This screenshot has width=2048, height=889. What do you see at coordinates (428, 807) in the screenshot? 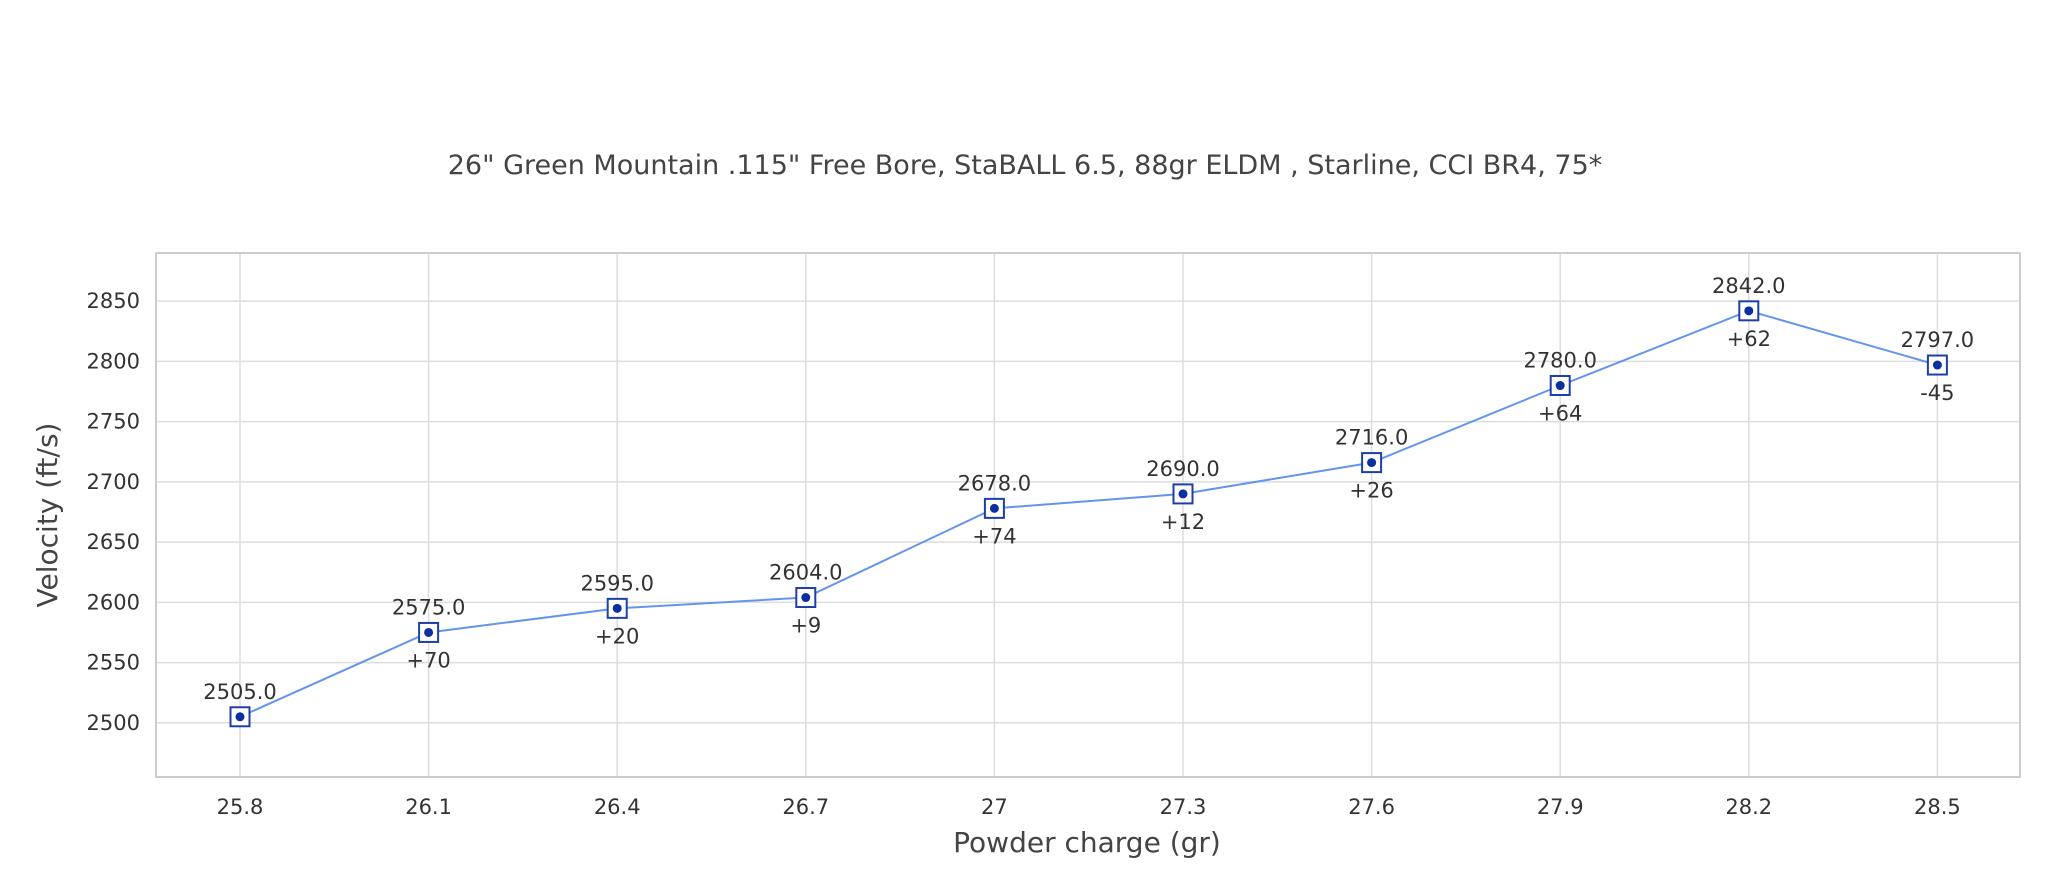
I see `x-tick-label: 26.1` at bounding box center [428, 807].